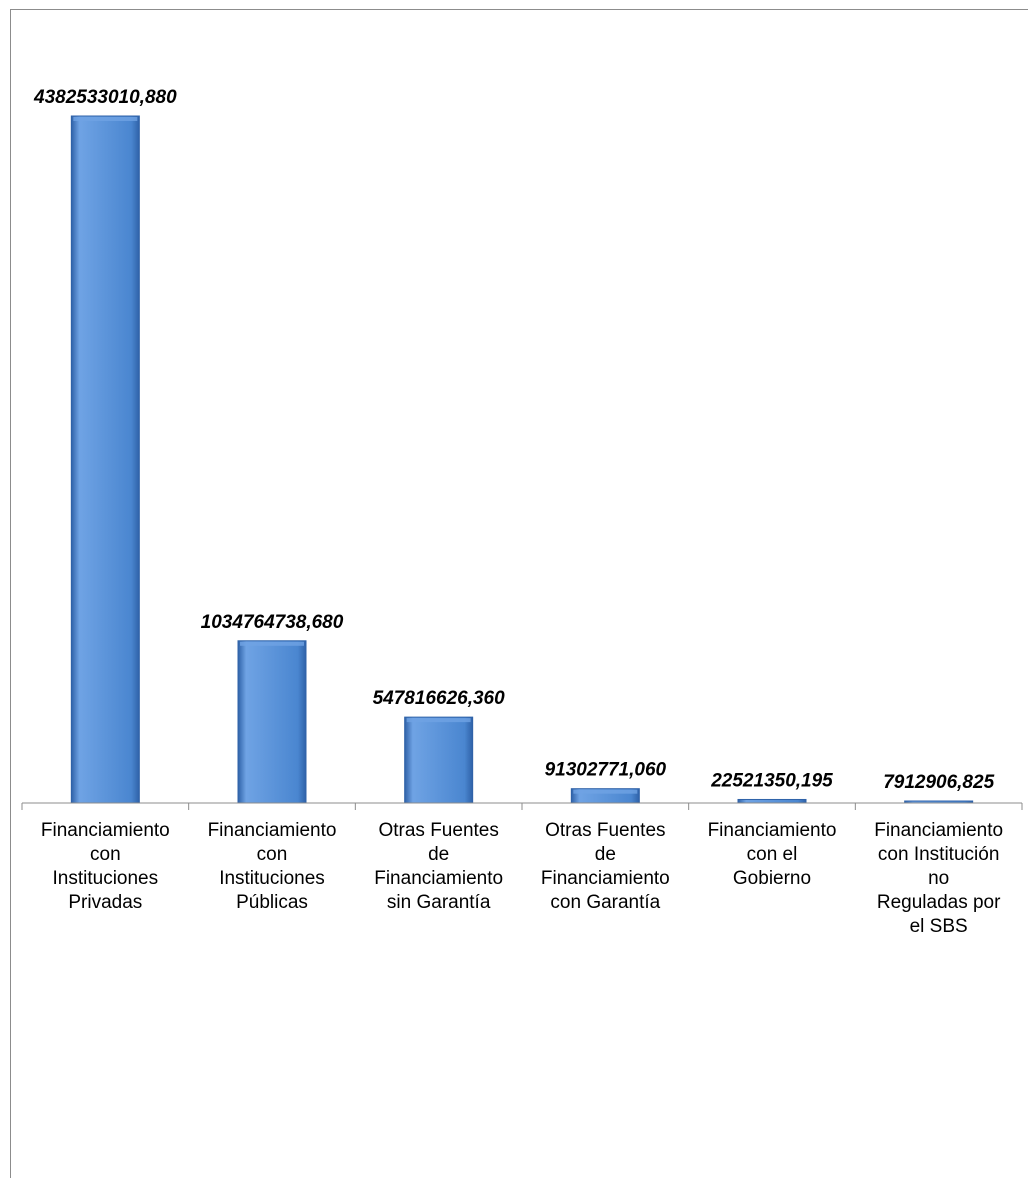  What do you see at coordinates (522, 806) in the screenshot?
I see `x-axis` at bounding box center [522, 806].